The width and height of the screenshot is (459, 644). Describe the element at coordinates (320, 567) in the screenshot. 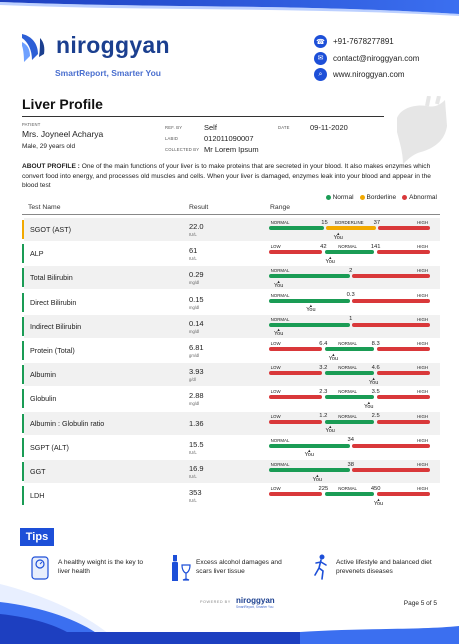

I see `exercise-icon` at that location.